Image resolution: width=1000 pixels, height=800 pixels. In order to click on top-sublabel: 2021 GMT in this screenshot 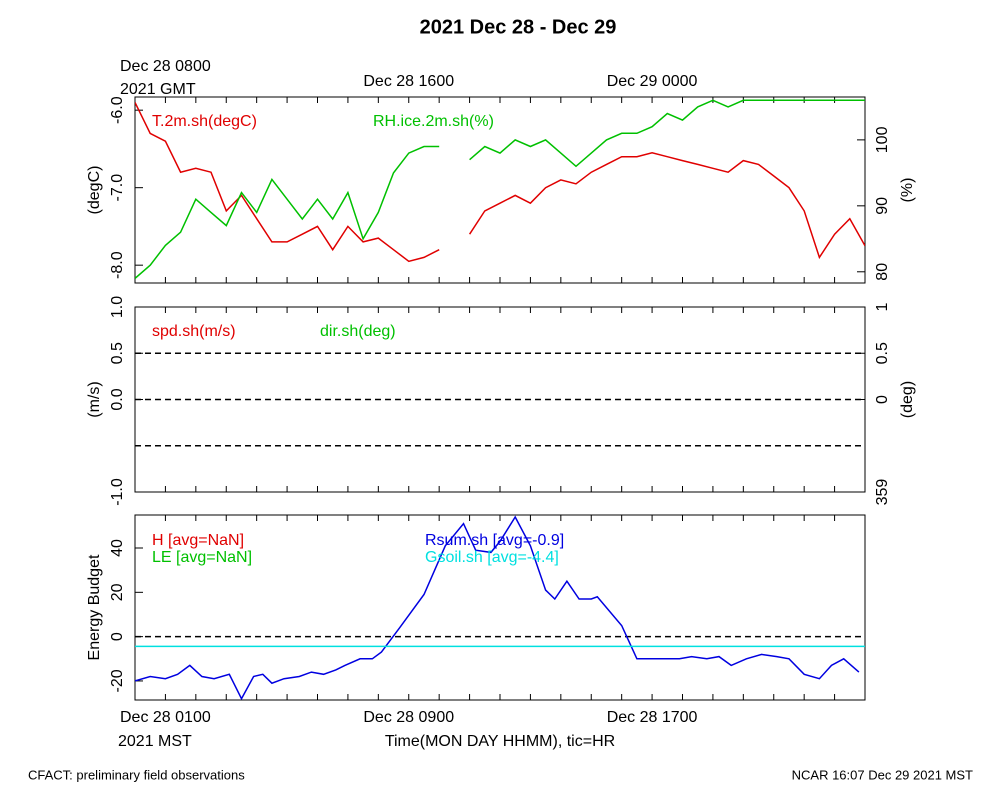, I will do `click(158, 89)`.